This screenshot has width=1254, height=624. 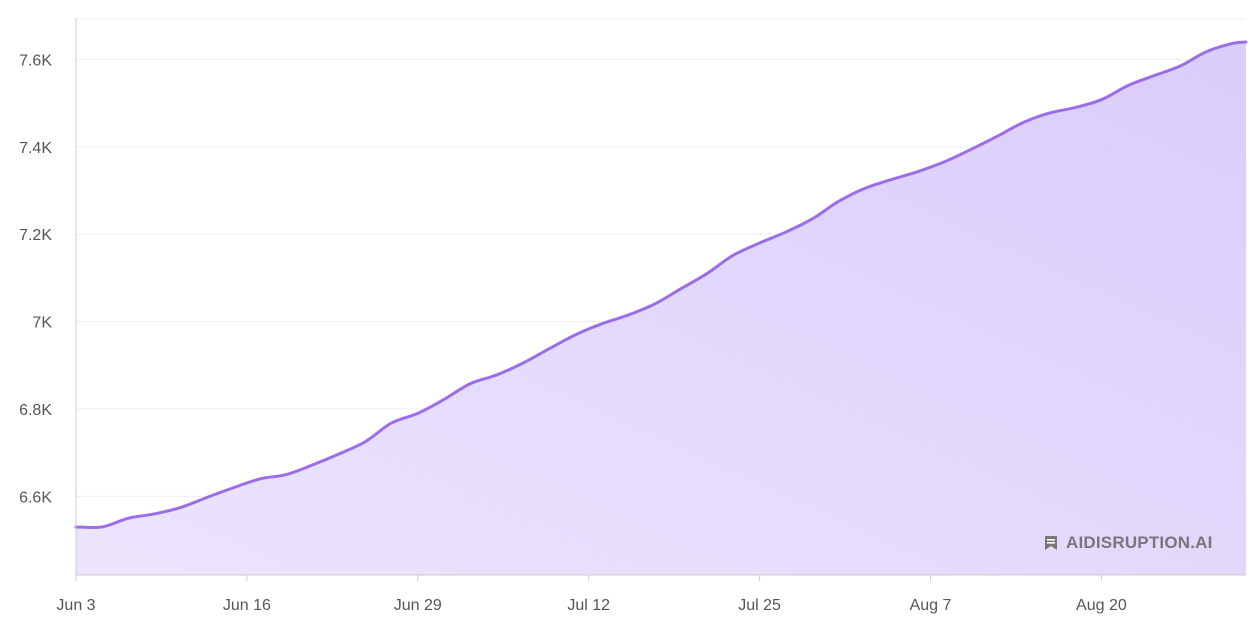 What do you see at coordinates (591, 594) in the screenshot?
I see `x-axis-ticks: Jun 3 Jun 16 Jun 29 Jul 12 Jul 25 Aug 7 Aug 20` at bounding box center [591, 594].